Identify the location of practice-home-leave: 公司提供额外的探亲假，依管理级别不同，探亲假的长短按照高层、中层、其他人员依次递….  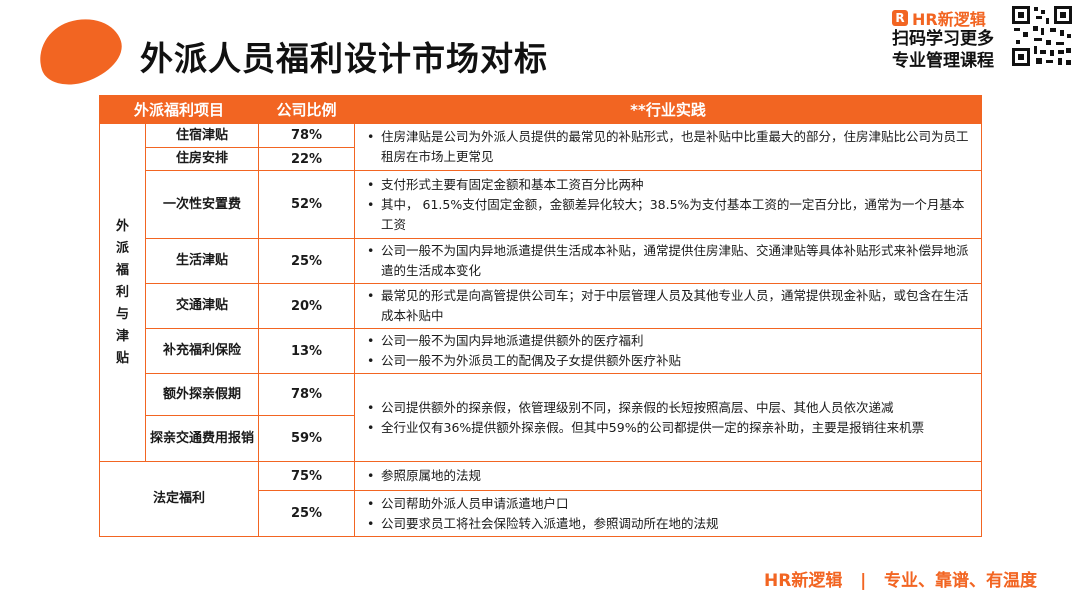
(668, 417).